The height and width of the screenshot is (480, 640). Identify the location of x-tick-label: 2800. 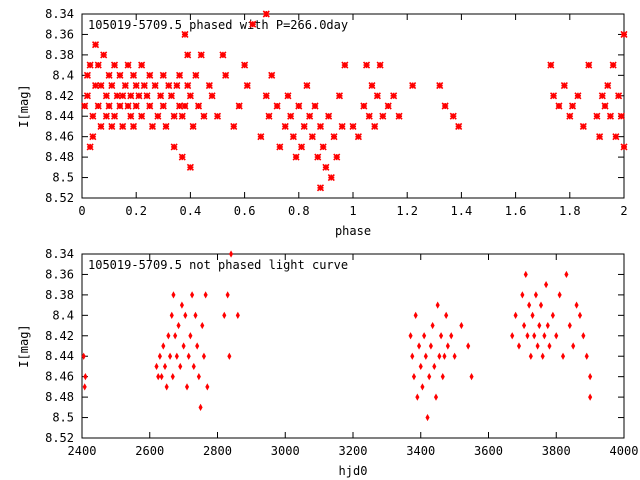
(217, 451).